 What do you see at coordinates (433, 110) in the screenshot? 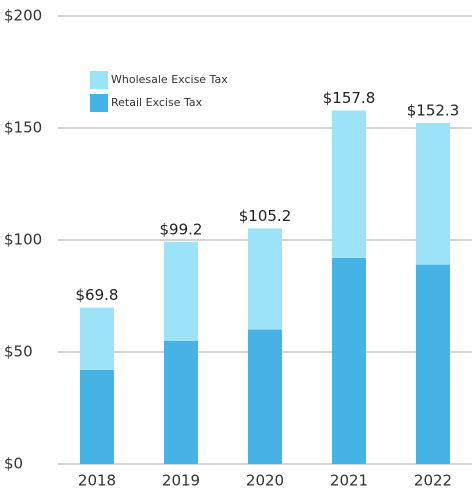
I see `total-label: $152.3` at bounding box center [433, 110].